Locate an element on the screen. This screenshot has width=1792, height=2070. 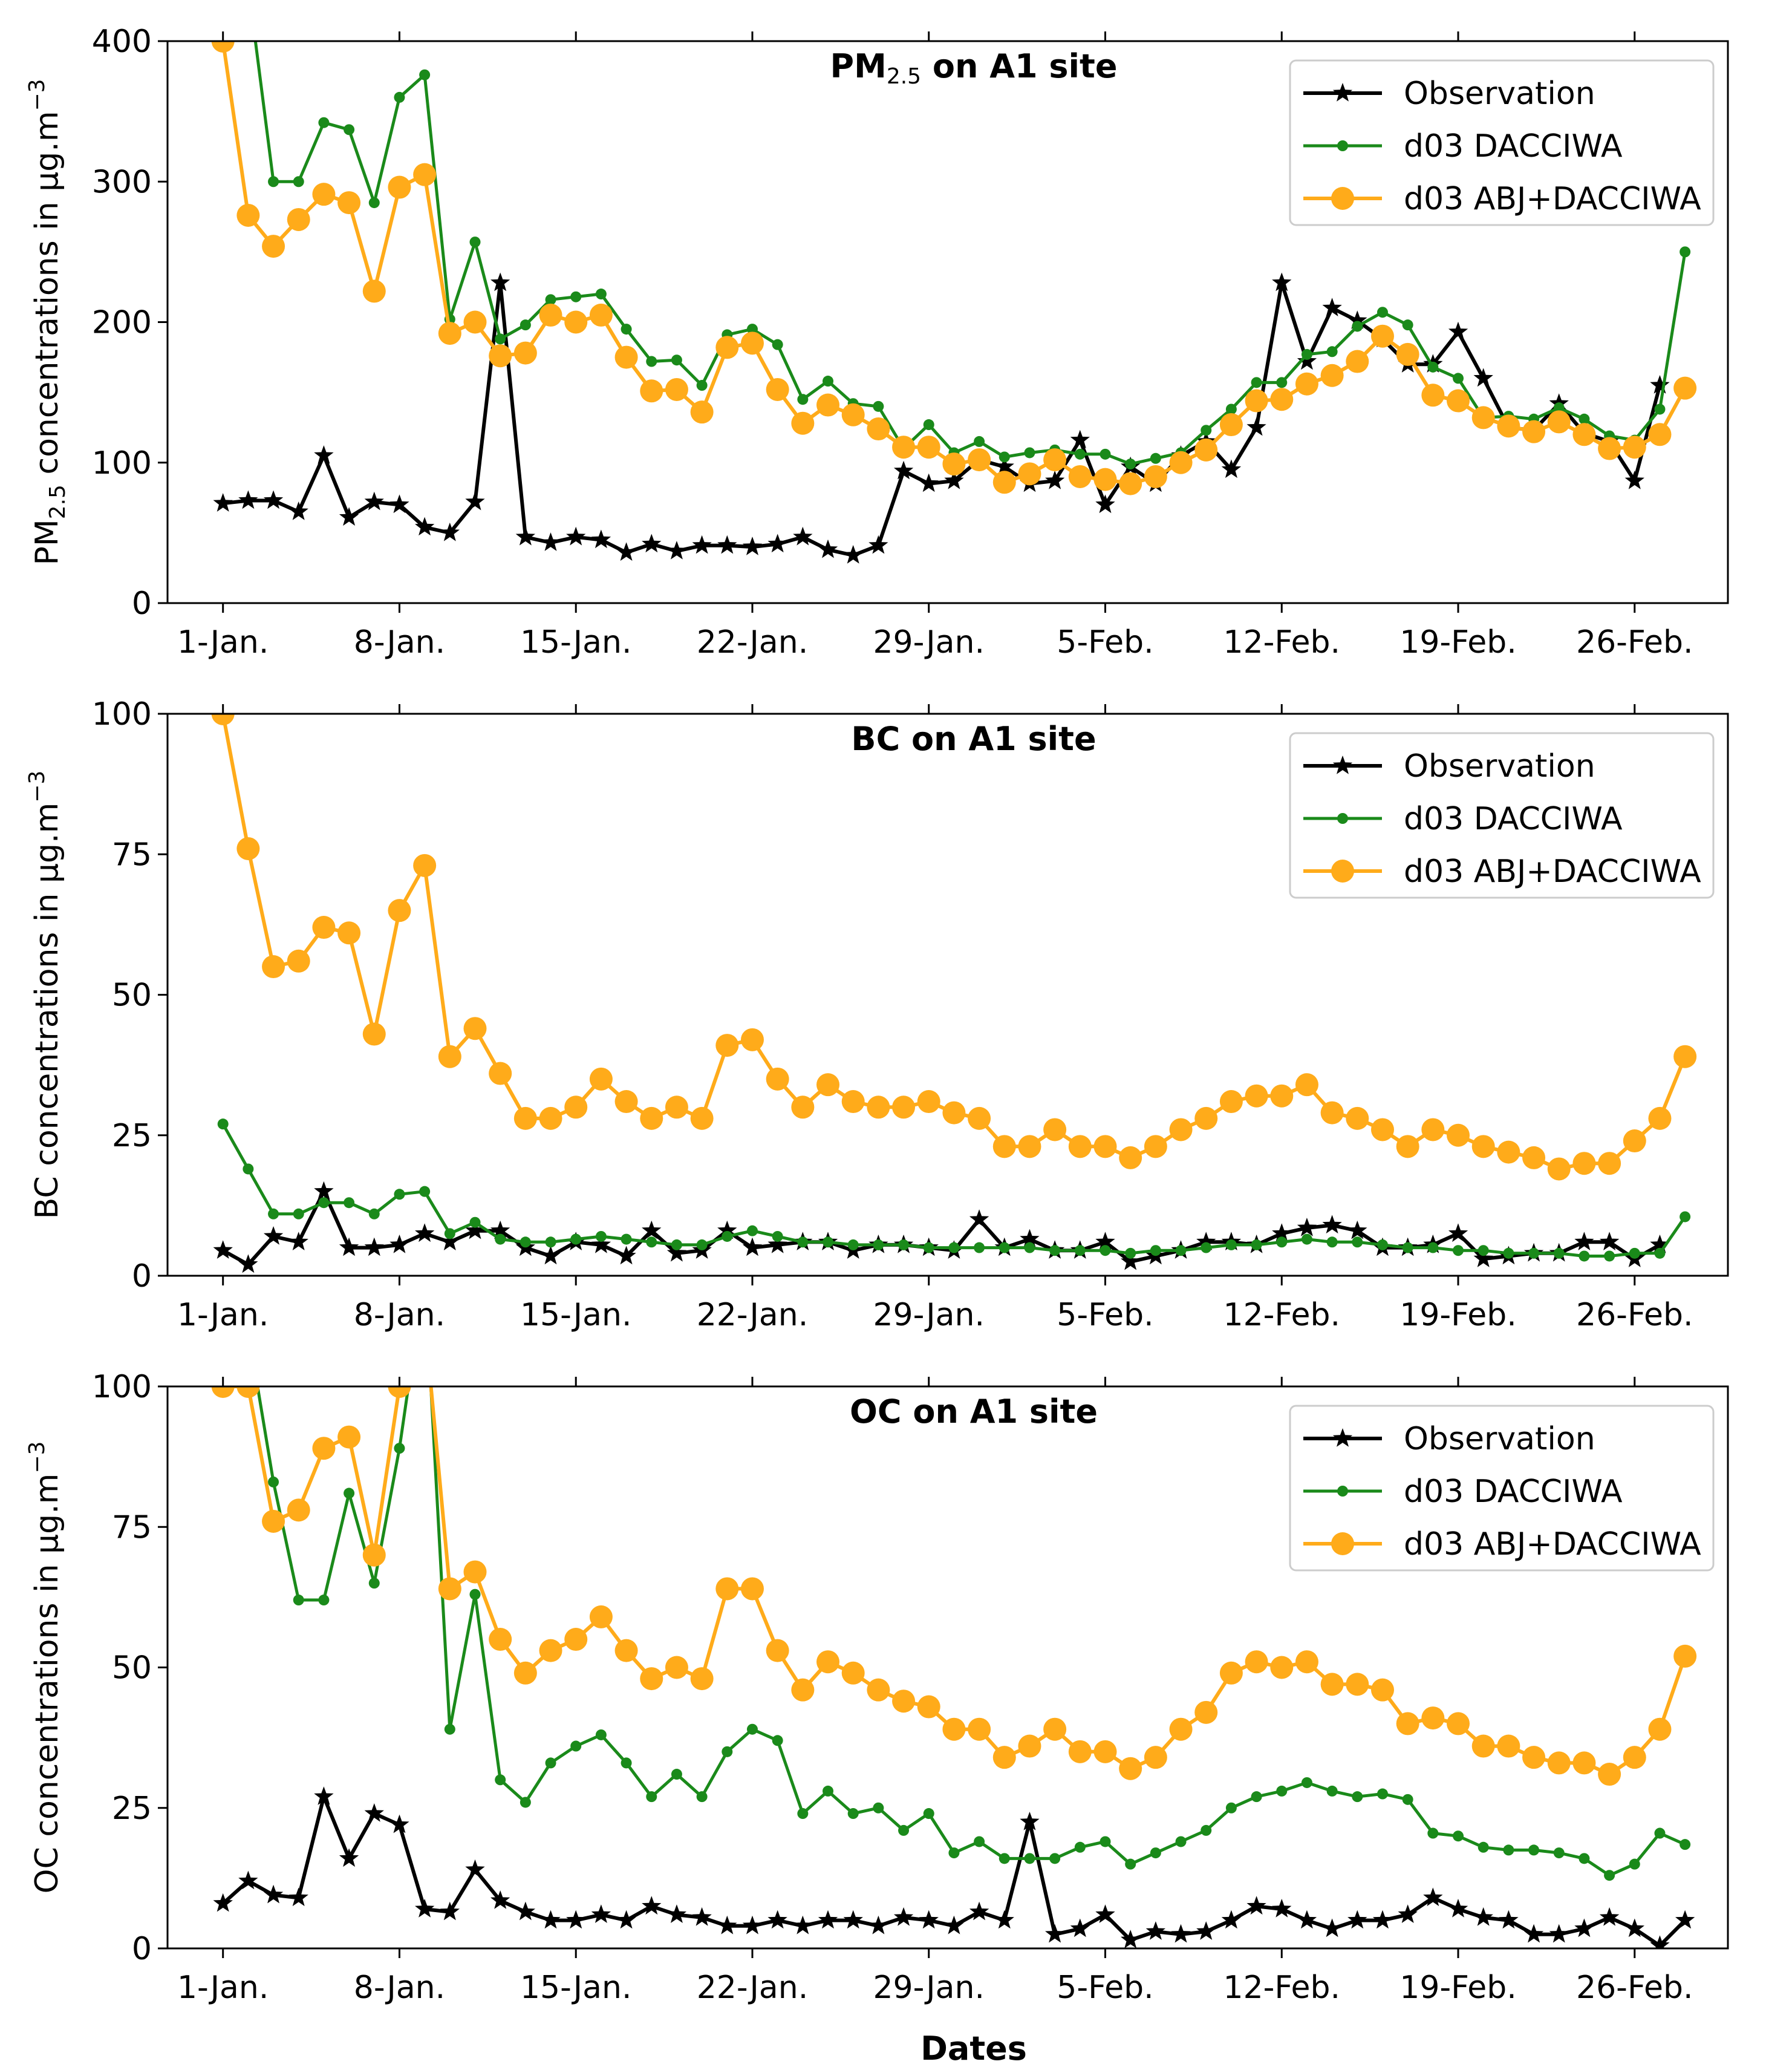
x-tick-label: 15-Jan. is located at coordinates (576, 1988).